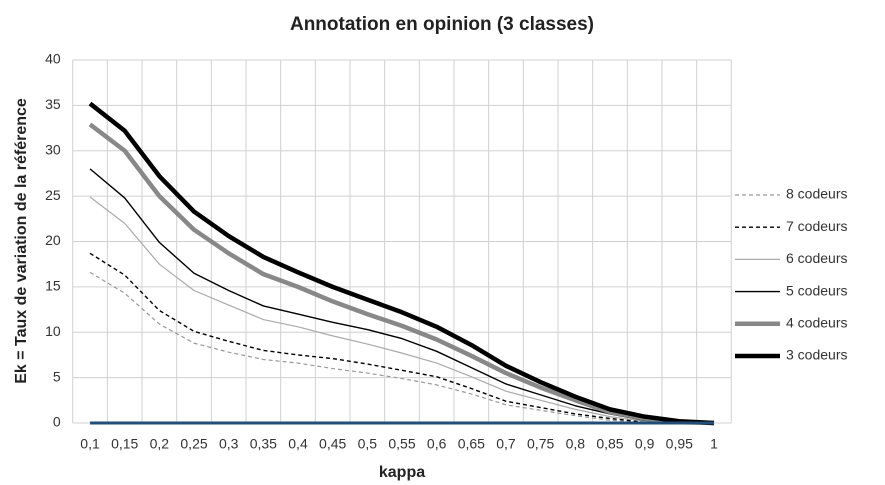  Describe the element at coordinates (576, 444) in the screenshot. I see `x-tick-label: 0,8` at that location.